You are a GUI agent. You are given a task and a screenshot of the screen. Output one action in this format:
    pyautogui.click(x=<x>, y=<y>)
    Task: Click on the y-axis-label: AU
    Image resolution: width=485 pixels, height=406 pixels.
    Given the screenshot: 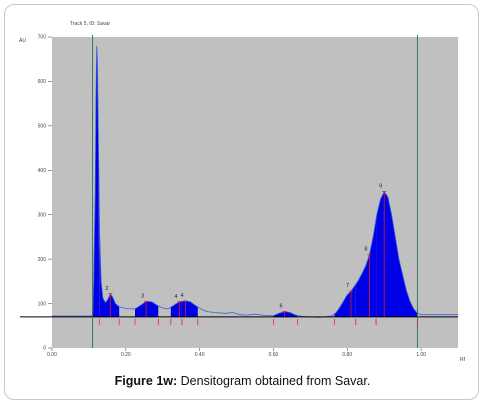 What is the action you would take?
    pyautogui.click(x=22, y=41)
    